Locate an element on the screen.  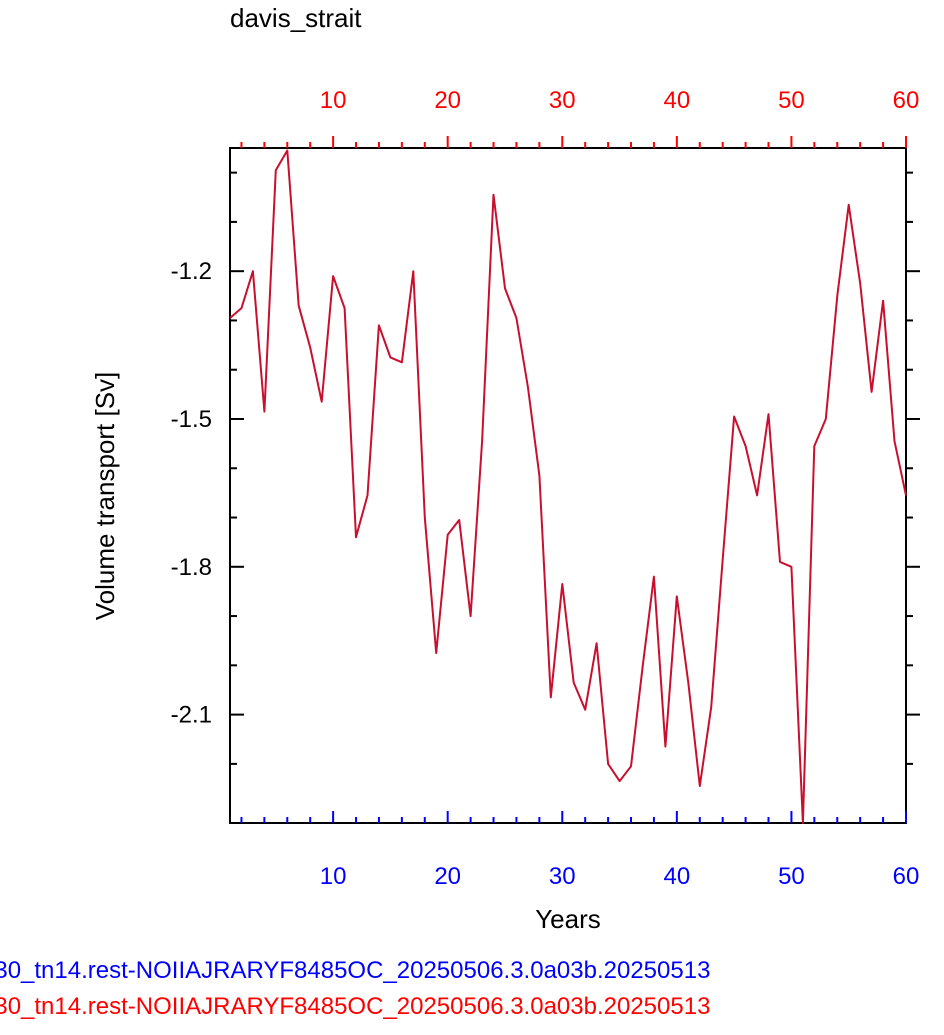
chart-title: davis_strait is located at coordinates (296, 18).